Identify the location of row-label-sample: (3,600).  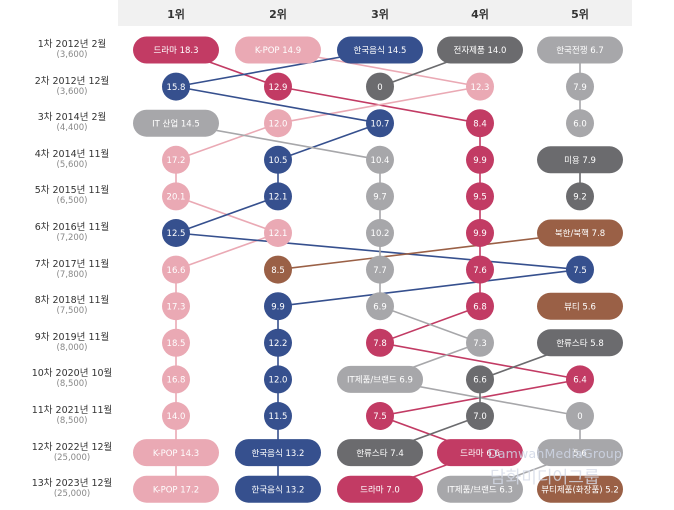
(72, 91).